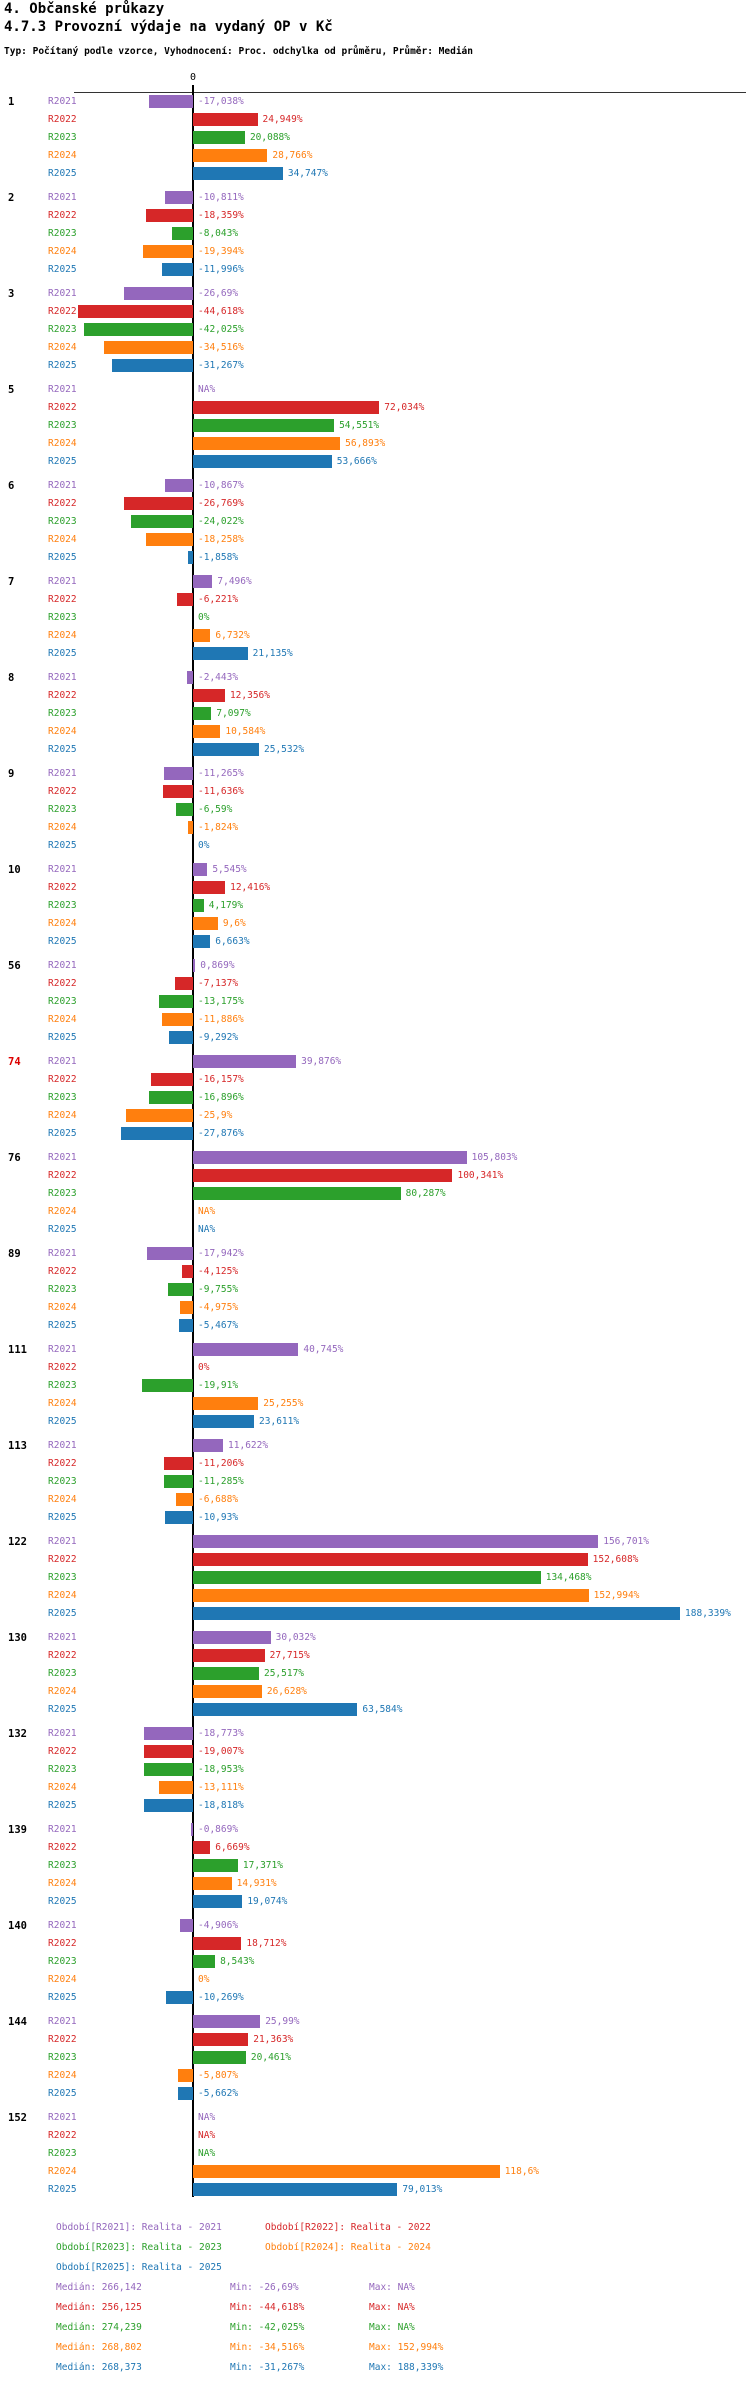  What do you see at coordinates (267, 2367) in the screenshot?
I see `stat-min: Min: -31,267%` at bounding box center [267, 2367].